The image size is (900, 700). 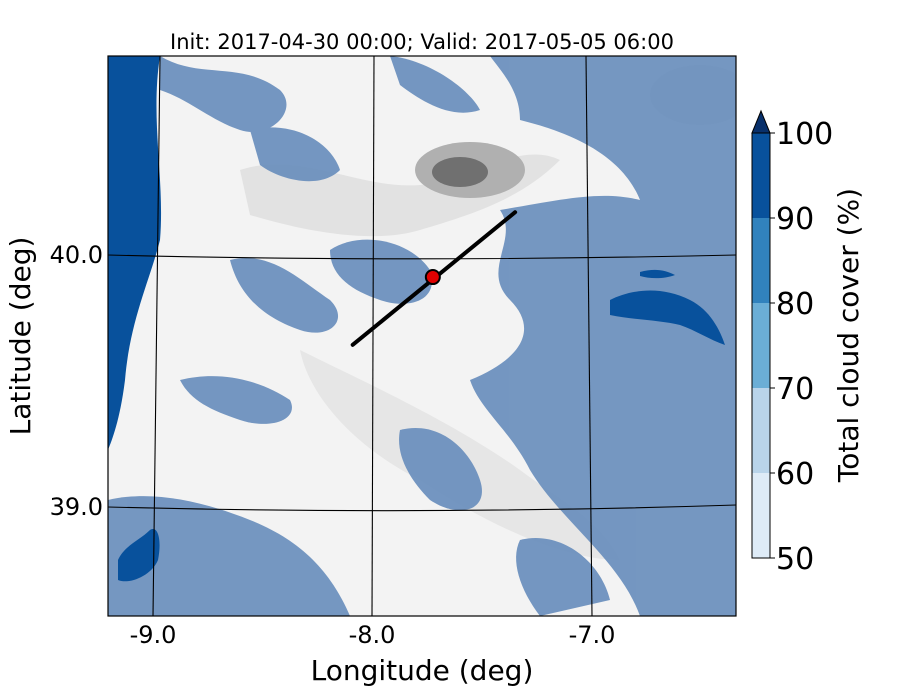 I want to click on x-tick-label: -9.0, so click(x=153, y=635).